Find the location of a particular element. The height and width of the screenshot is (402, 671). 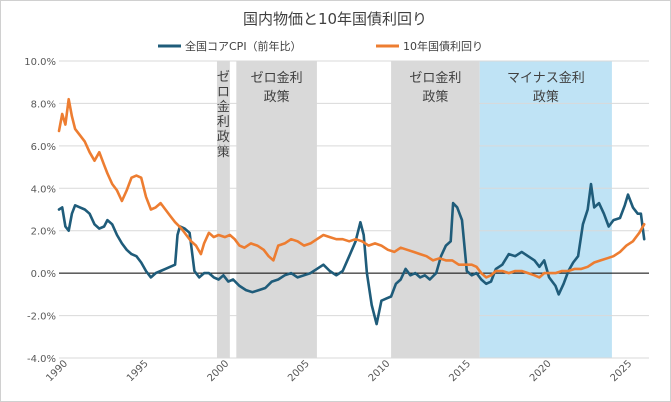

y-tick-label-7: 10.0% is located at coordinates (40, 62).